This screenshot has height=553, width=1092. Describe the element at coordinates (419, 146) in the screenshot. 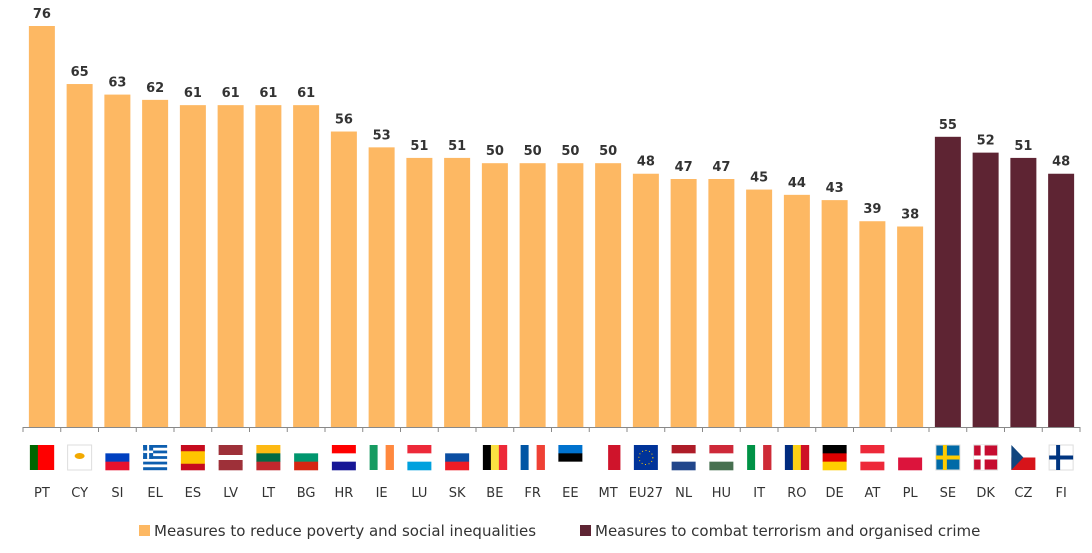

I see `value-label-lu: 51` at that location.